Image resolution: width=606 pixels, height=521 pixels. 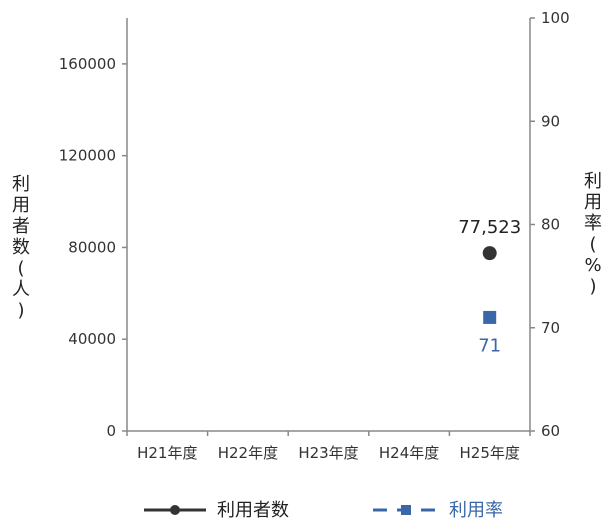 I want to click on rate-data-label: 71, so click(x=489, y=345).